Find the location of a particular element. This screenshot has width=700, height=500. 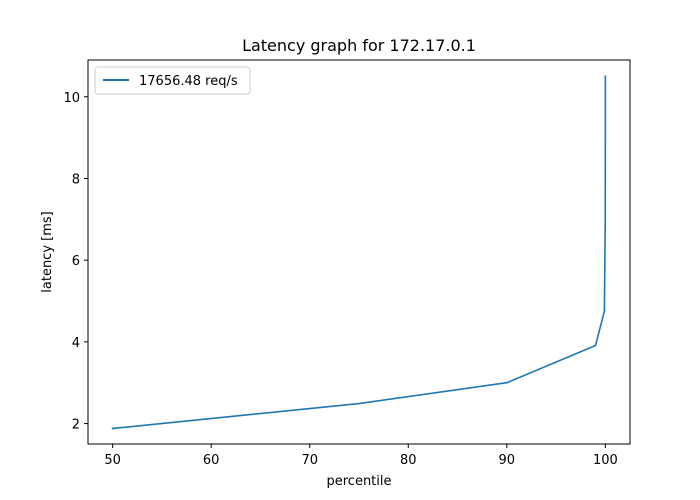

x-tick-label: 50 is located at coordinates (112, 460).